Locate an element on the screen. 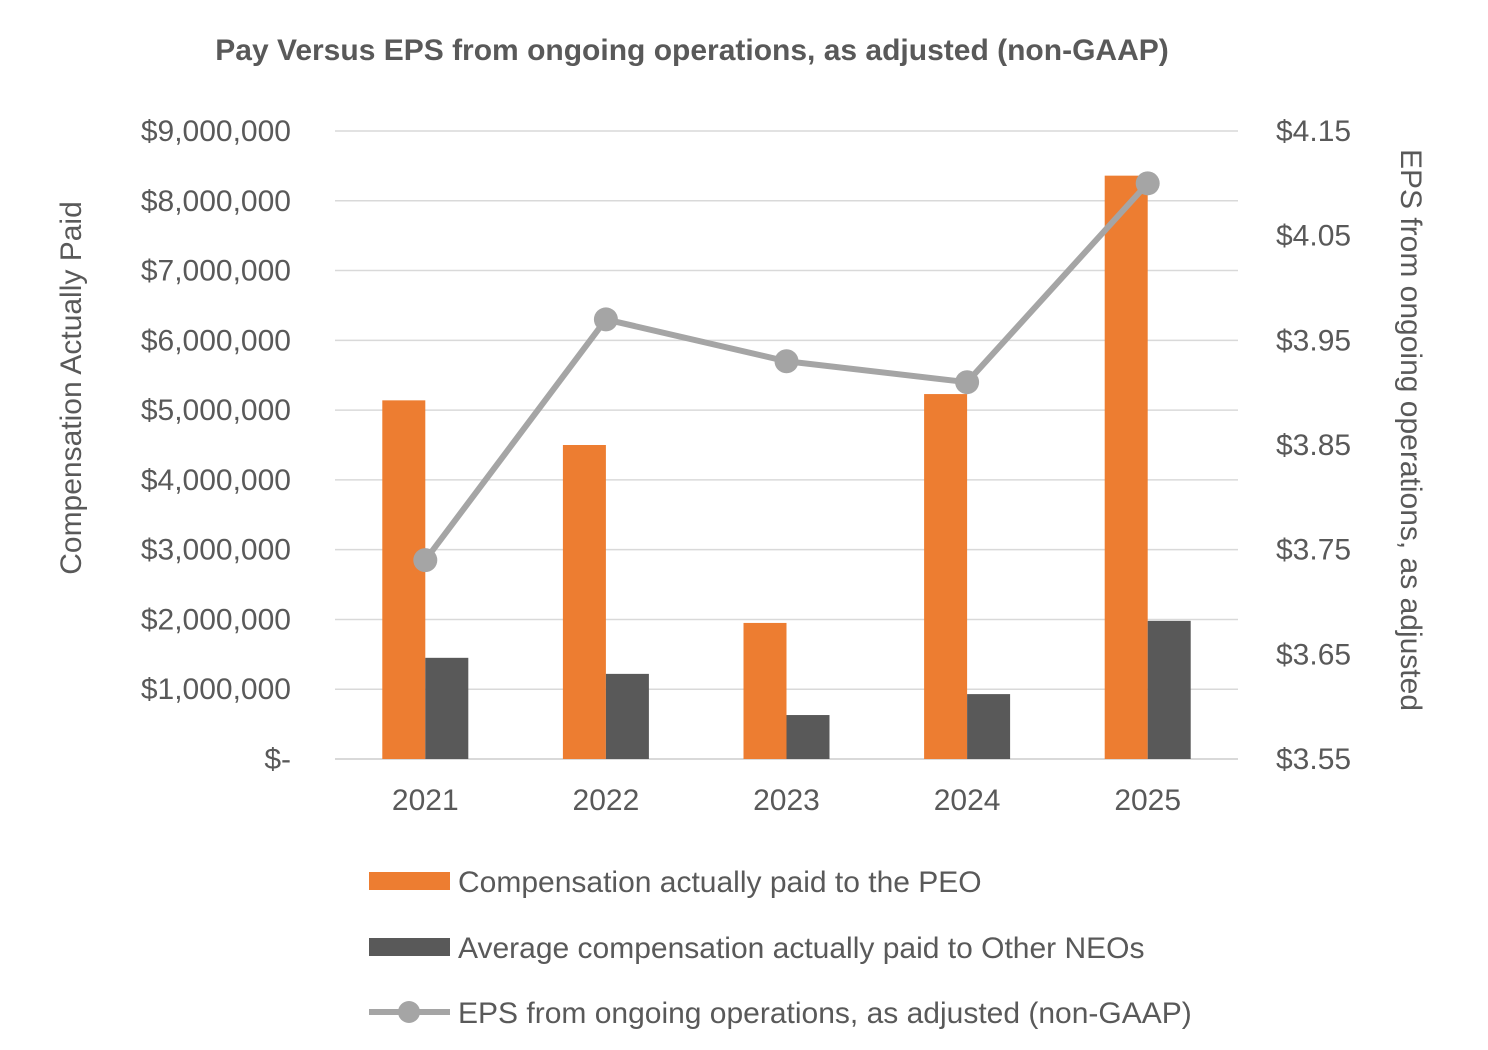 The height and width of the screenshot is (1050, 1488). right-axis-tick-label: $3.85 is located at coordinates (1313, 445).